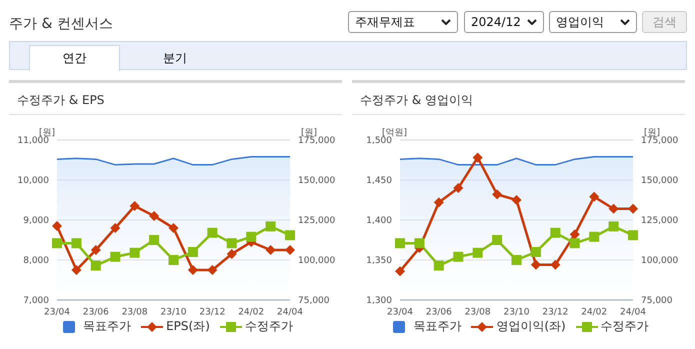  I want to click on text: 검색, so click(664, 22).